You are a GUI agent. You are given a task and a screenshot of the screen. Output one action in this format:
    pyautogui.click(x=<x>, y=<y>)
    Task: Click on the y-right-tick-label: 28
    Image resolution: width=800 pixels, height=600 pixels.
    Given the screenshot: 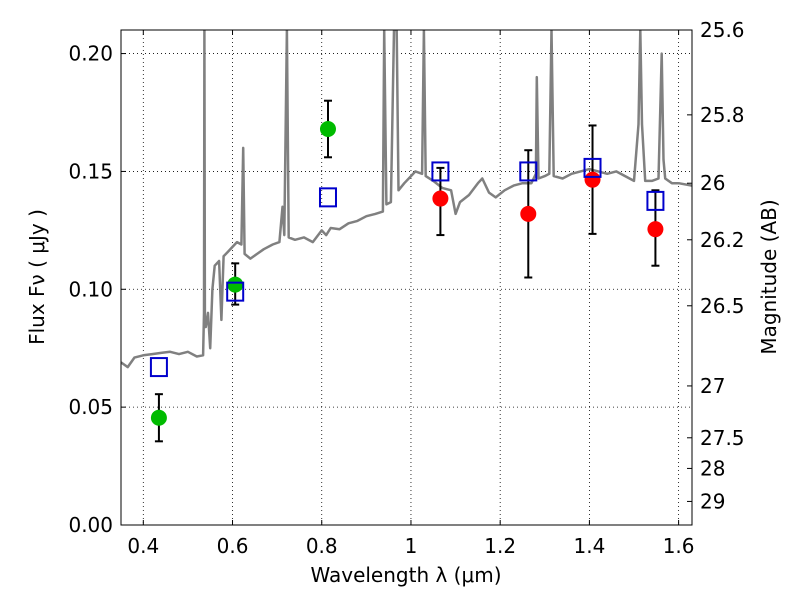 What is the action you would take?
    pyautogui.click(x=712, y=468)
    